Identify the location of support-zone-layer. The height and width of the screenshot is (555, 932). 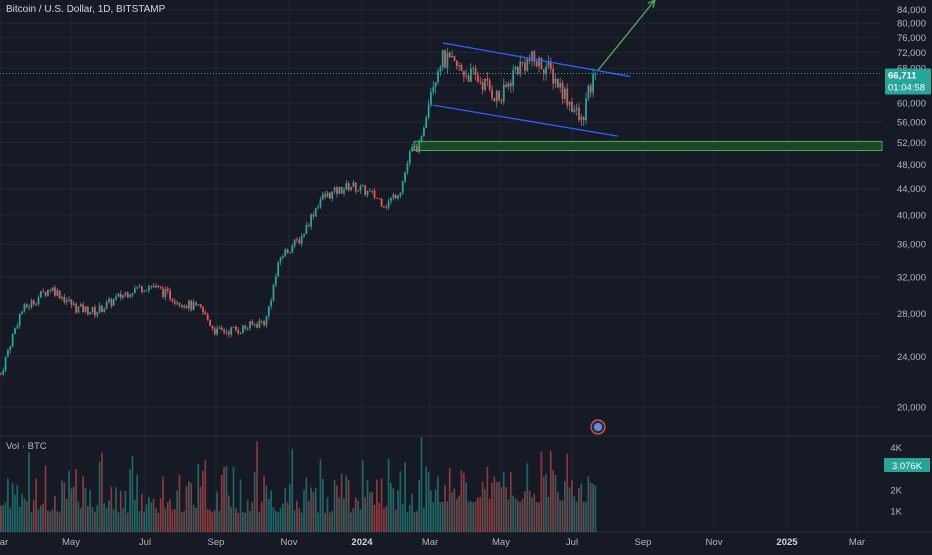
(648, 146).